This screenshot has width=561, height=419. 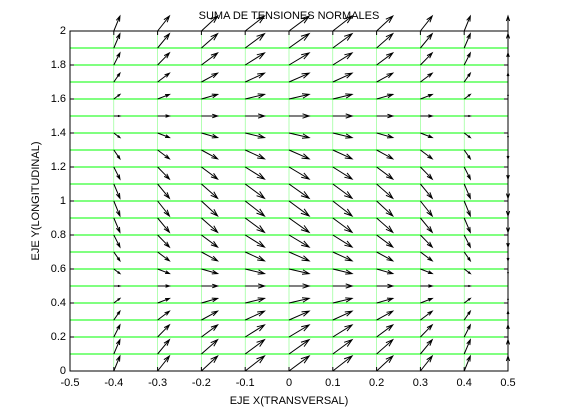 I want to click on y-tick-label: 0.6, so click(x=58, y=269).